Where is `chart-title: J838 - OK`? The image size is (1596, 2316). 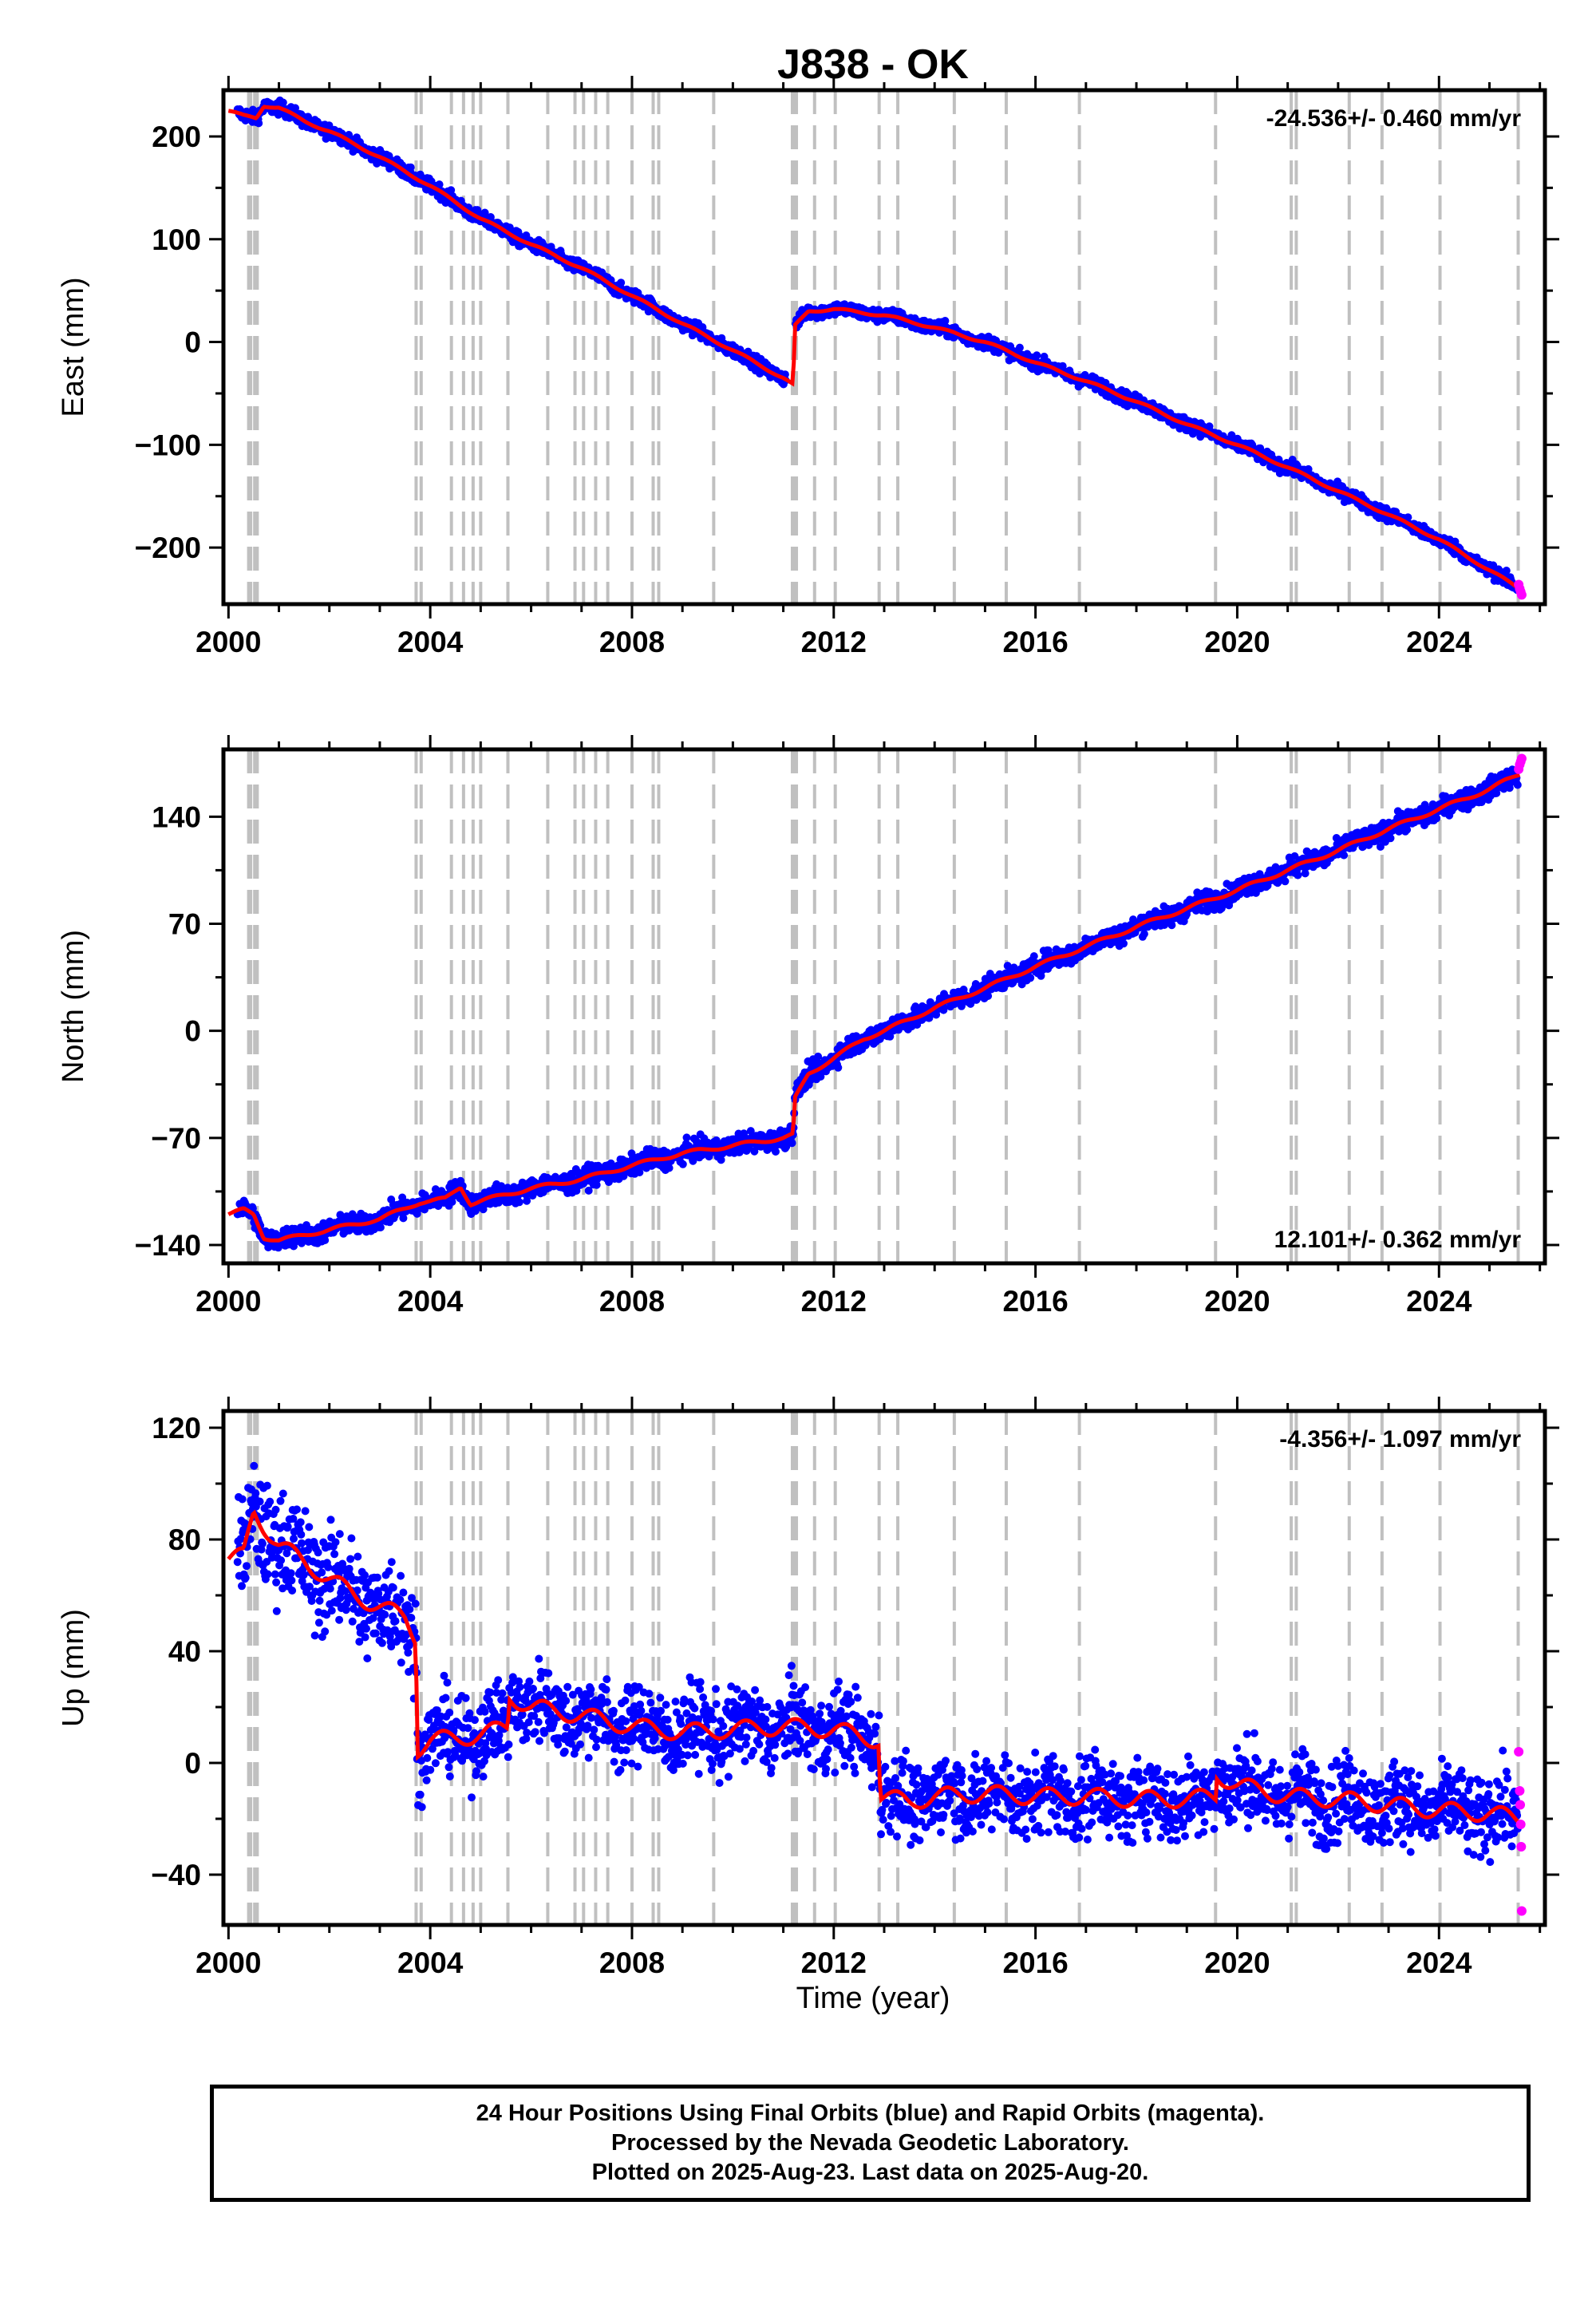
chart-title: J838 - OK is located at coordinates (873, 64).